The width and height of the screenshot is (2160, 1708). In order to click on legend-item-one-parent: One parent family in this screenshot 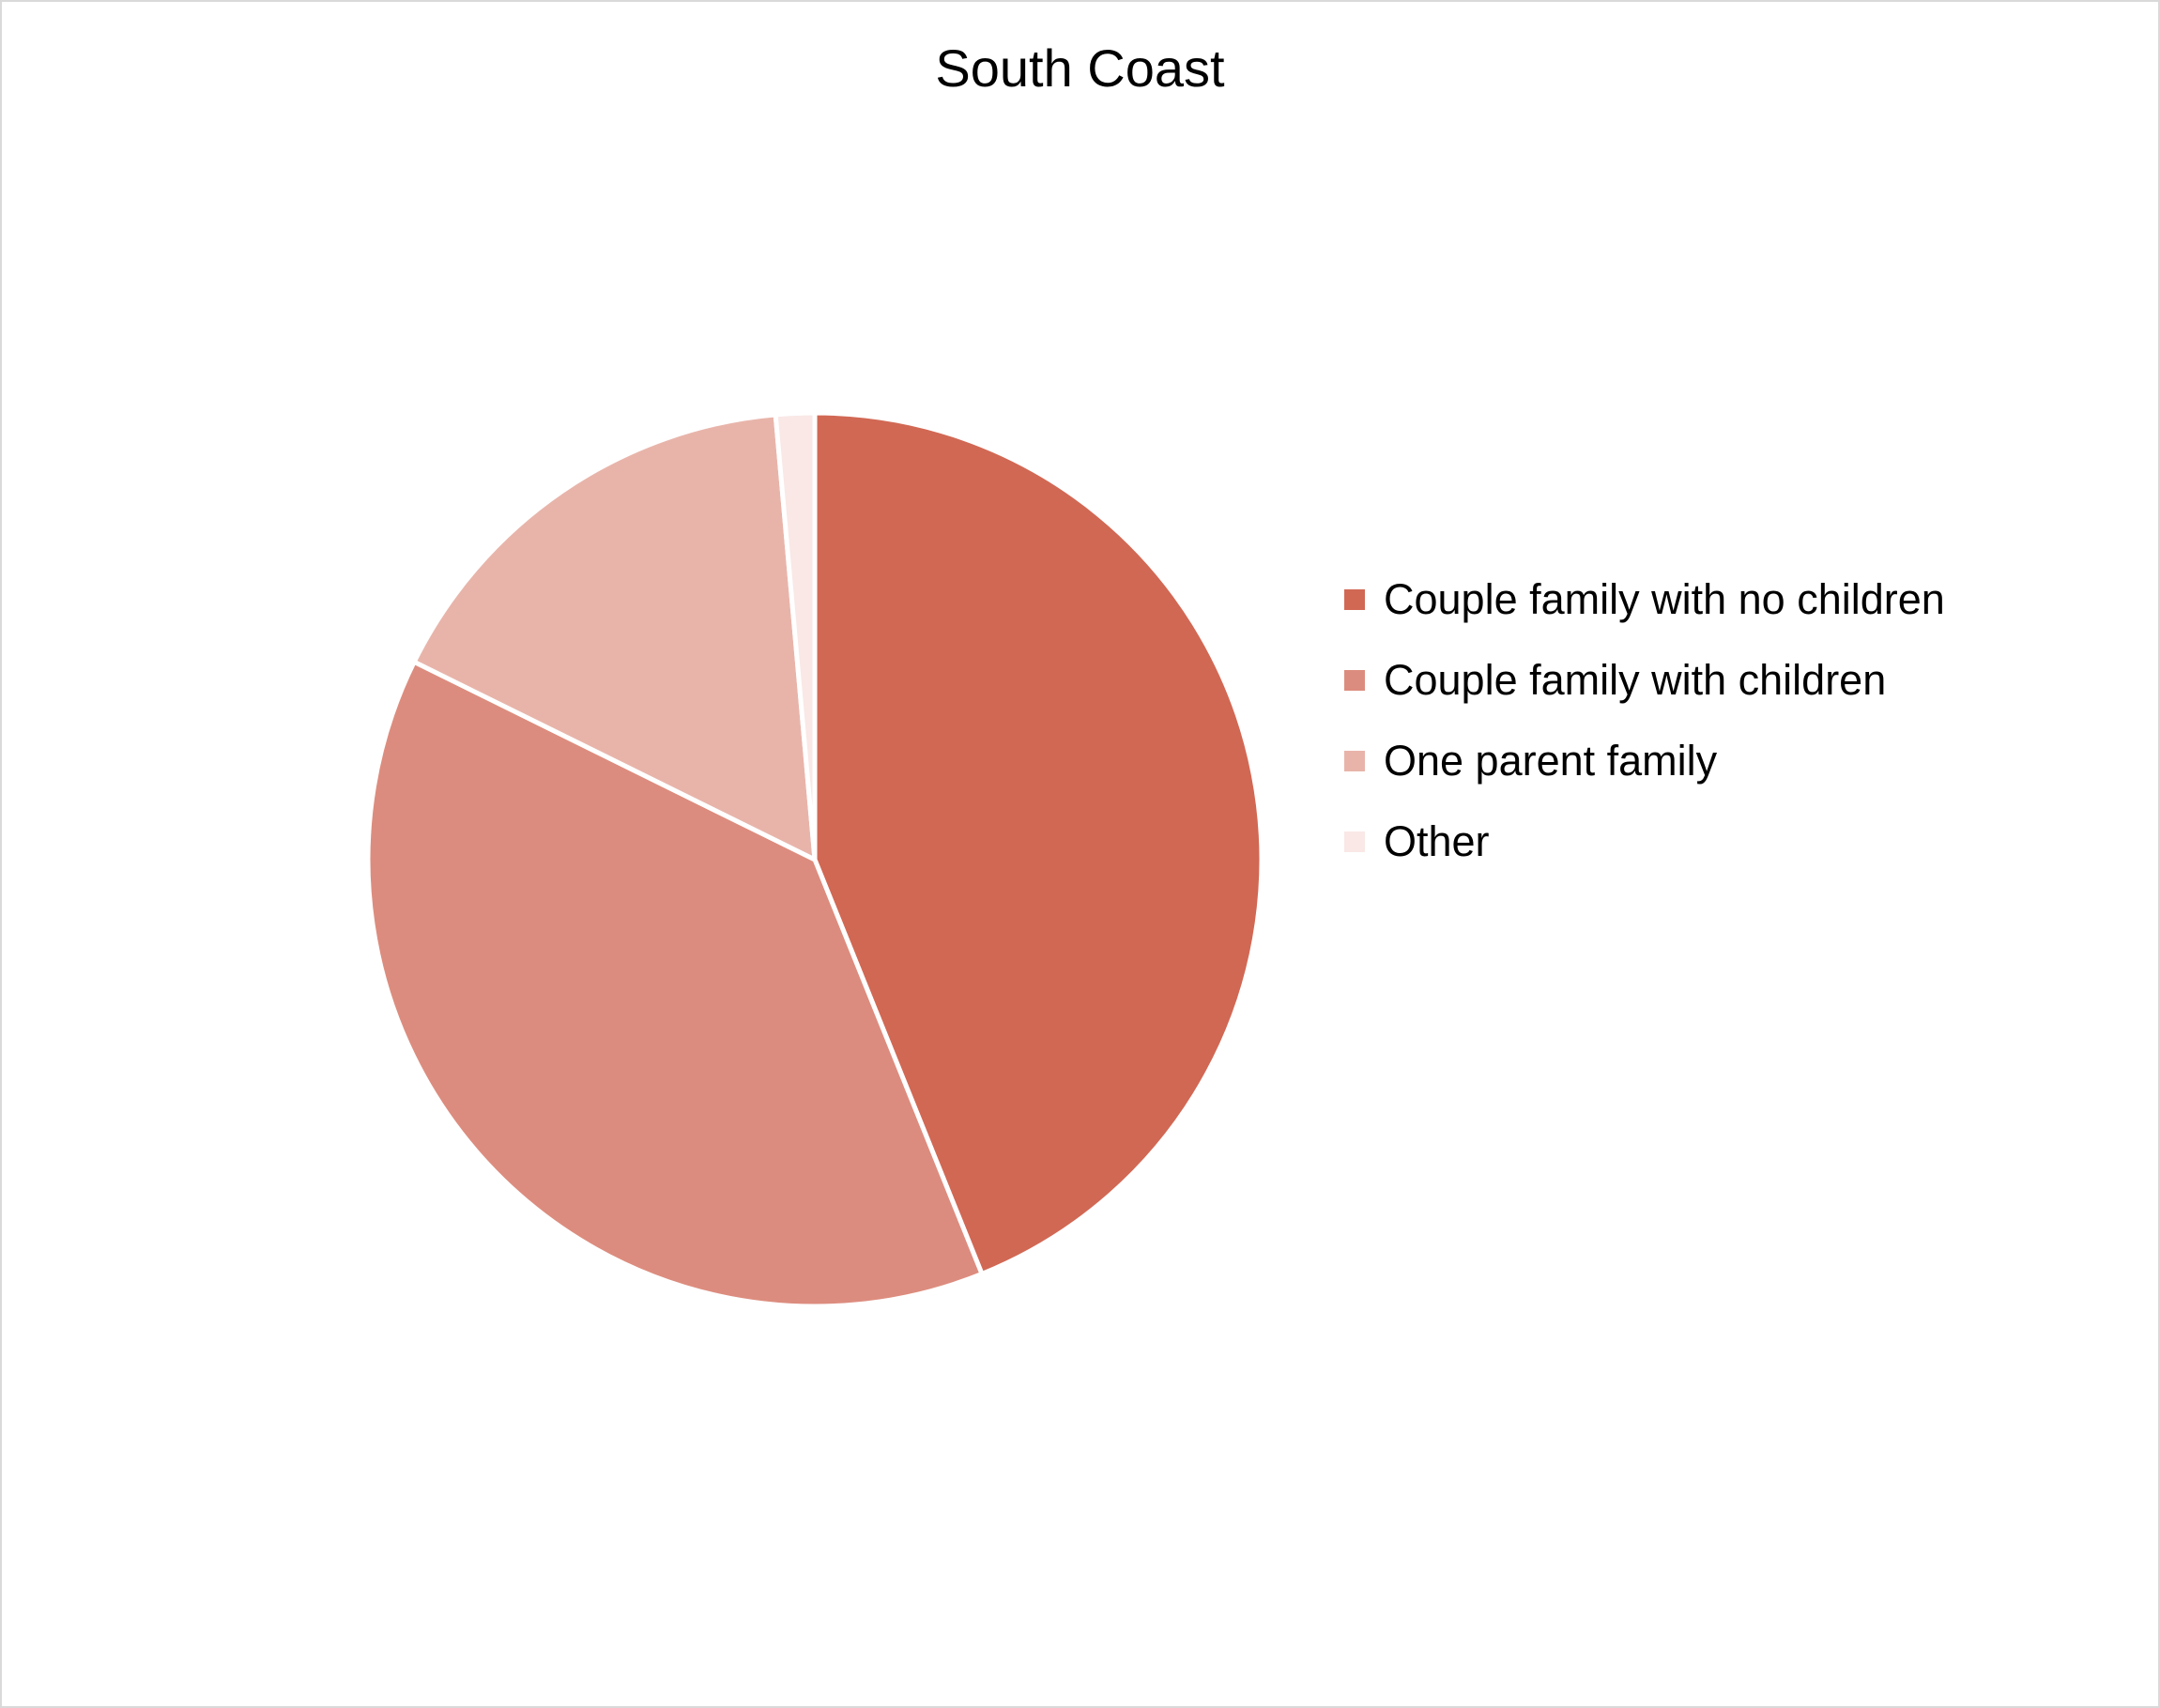, I will do `click(1644, 761)`.